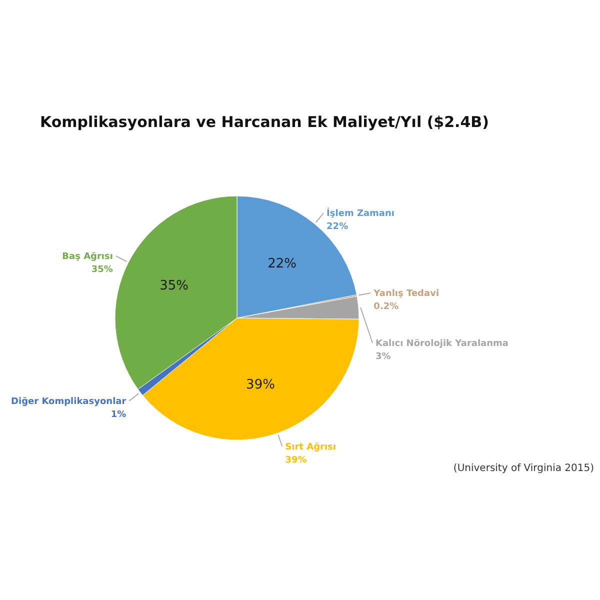 This screenshot has width=600, height=600. I want to click on data-label: 35%, so click(102, 269).